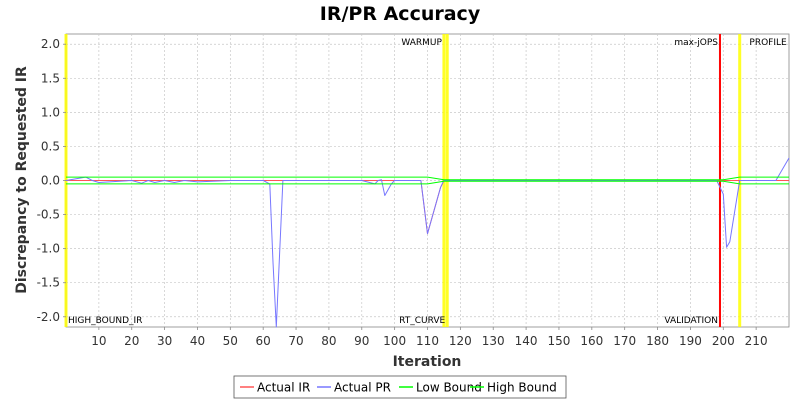 This screenshot has height=400, width=800. What do you see at coordinates (362, 388) in the screenshot?
I see `legend-label: Actual PR` at bounding box center [362, 388].